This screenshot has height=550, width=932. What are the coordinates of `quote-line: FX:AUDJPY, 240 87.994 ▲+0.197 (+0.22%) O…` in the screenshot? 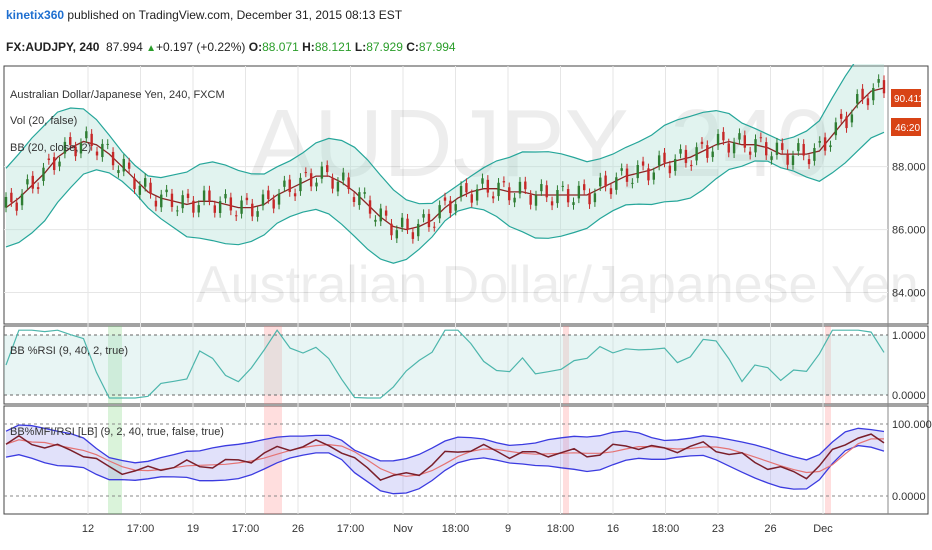 It's located at (231, 47).